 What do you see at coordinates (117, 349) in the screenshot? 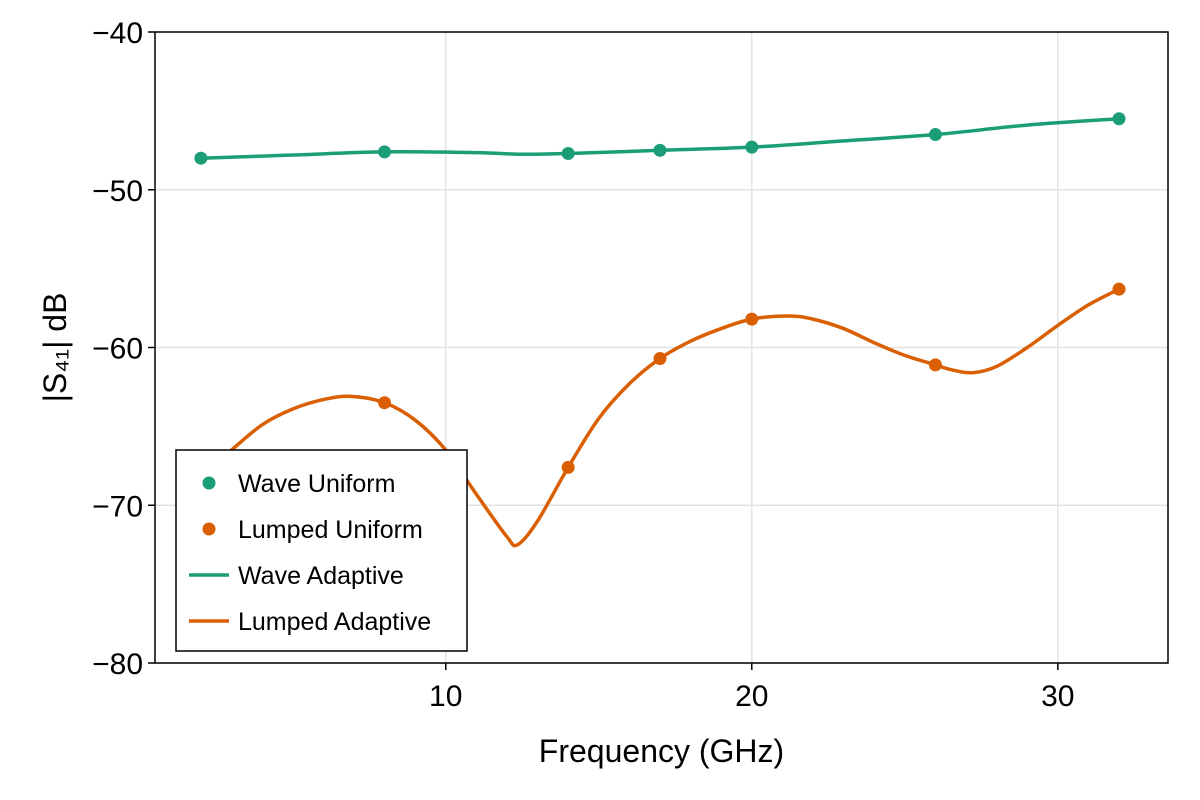
I see `y-tick-label: −60` at bounding box center [117, 349].